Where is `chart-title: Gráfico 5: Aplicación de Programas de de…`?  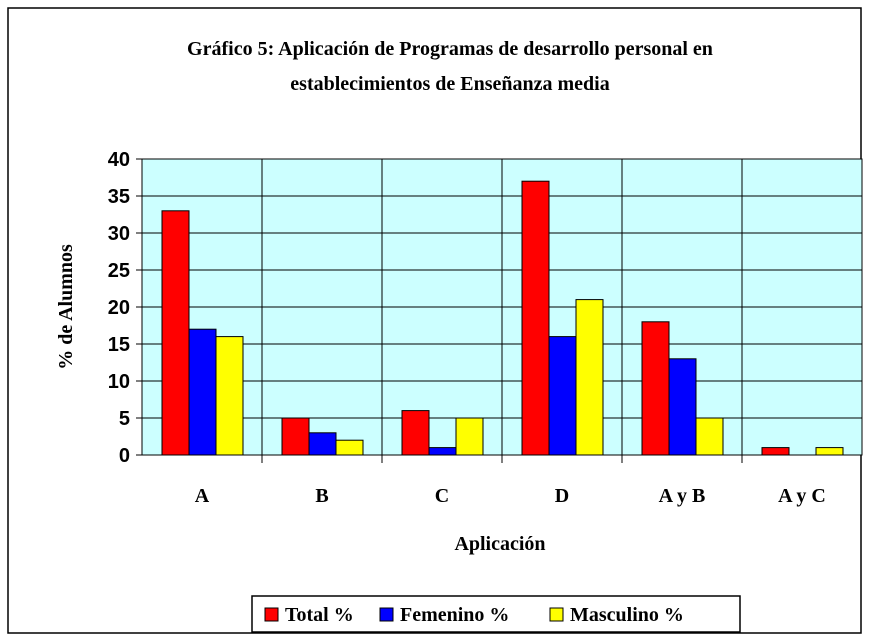 chart-title: Gráfico 5: Aplicación de Programas de de… is located at coordinates (450, 49).